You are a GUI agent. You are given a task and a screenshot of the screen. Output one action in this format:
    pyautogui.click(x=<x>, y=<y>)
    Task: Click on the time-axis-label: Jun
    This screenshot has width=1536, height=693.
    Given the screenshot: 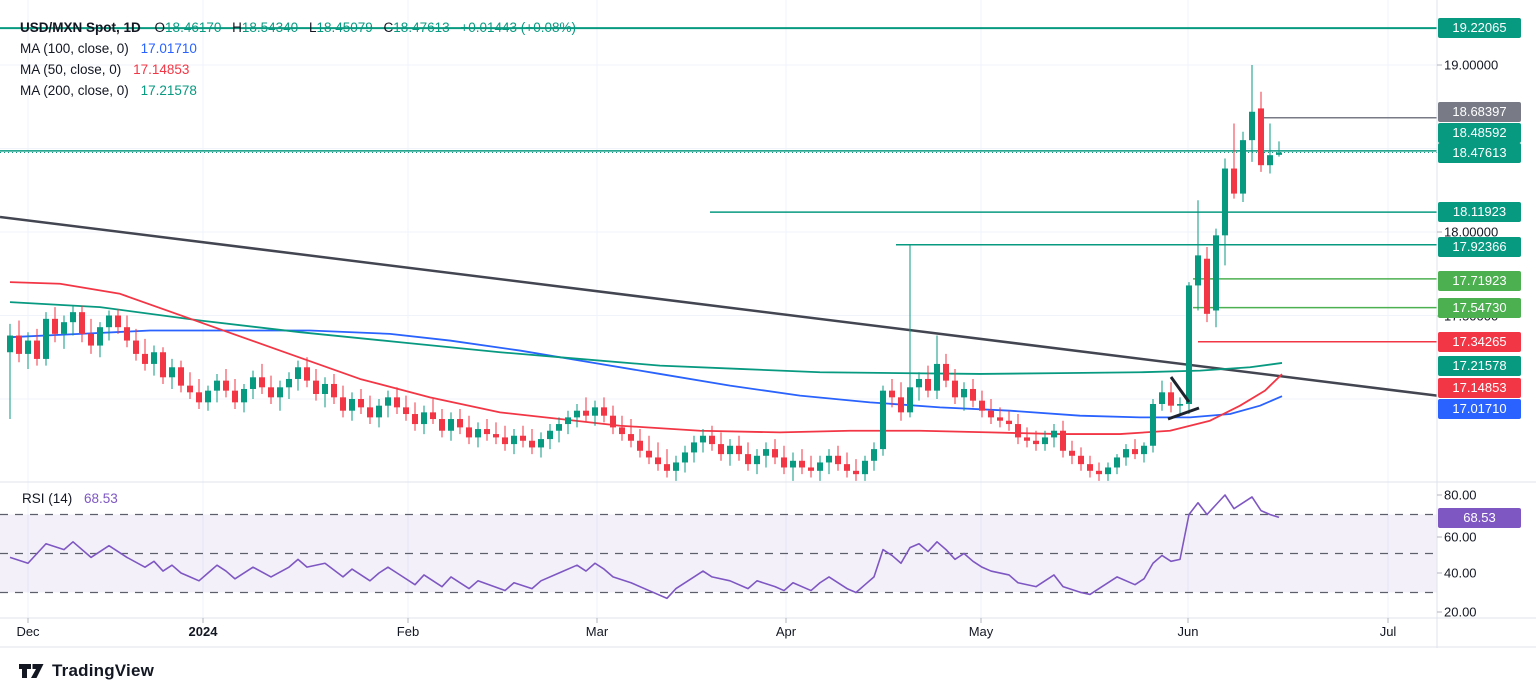 What is the action you would take?
    pyautogui.click(x=1188, y=631)
    